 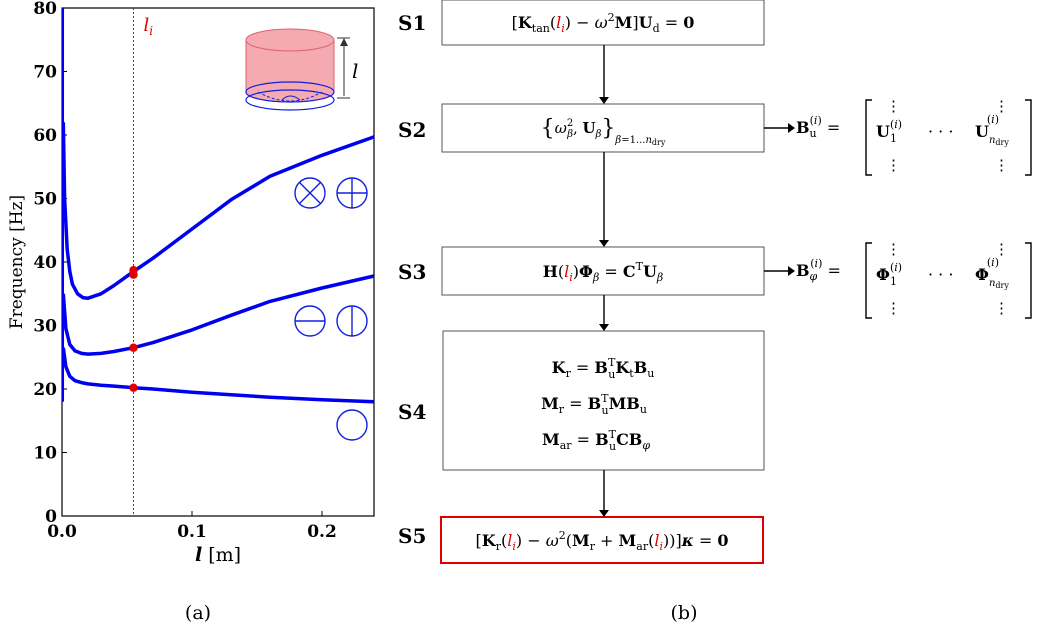 I want to click on y-tick-label: 40, so click(x=45, y=263).